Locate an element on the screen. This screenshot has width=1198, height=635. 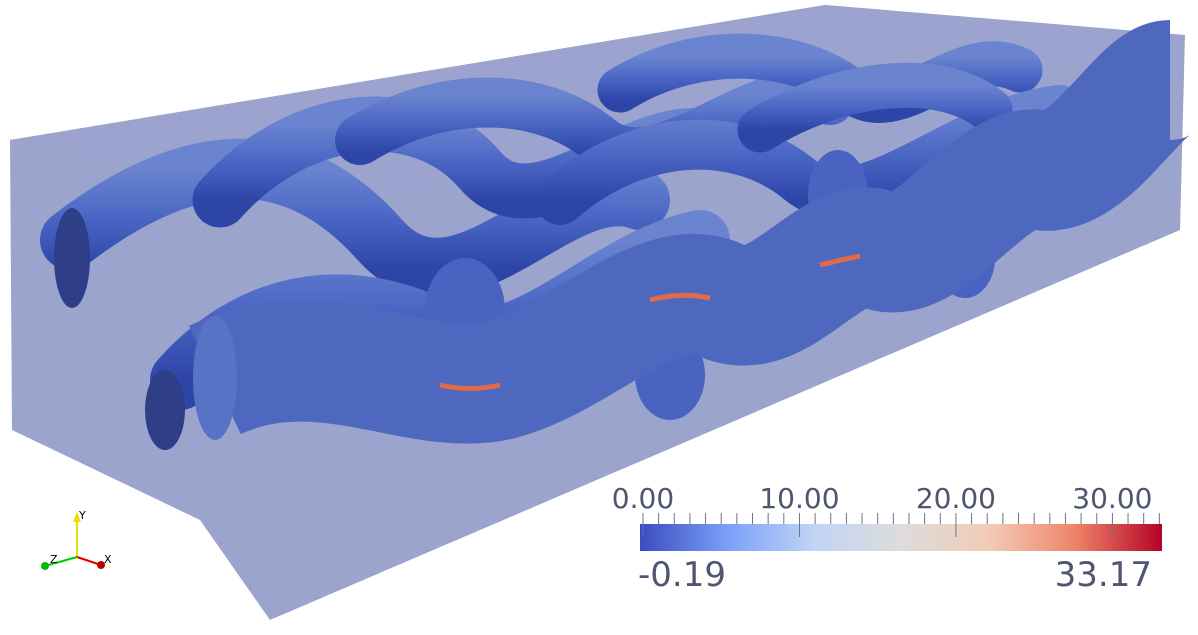
y-axis-arrow-icon is located at coordinates (77, 517).